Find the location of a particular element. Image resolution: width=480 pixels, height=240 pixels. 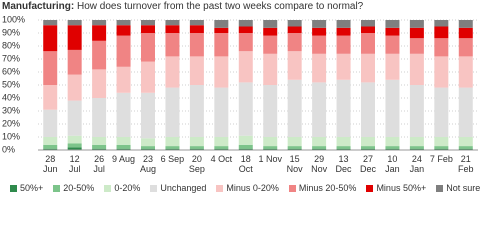

legend-item: Not sure is located at coordinates (458, 188).